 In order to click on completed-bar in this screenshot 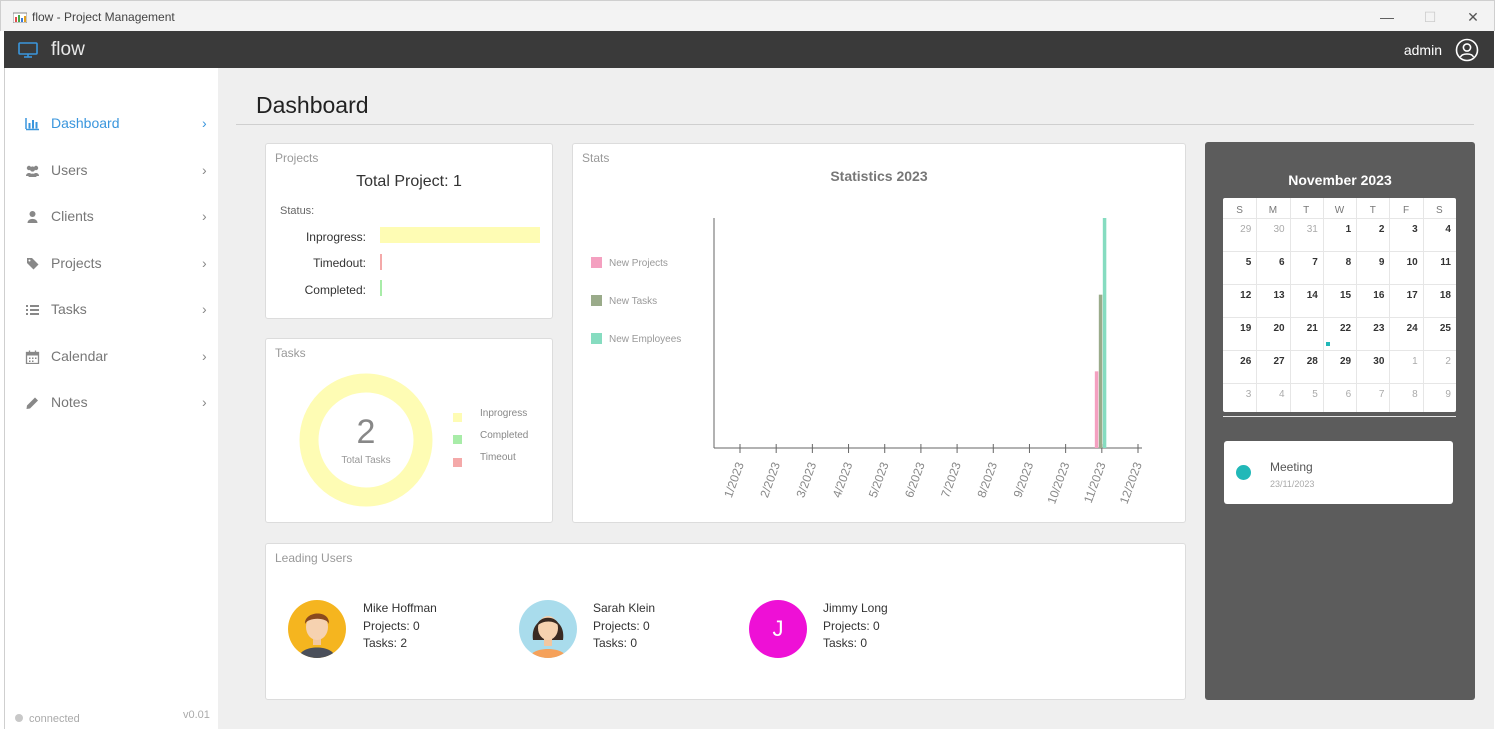, I will do `click(381, 288)`.